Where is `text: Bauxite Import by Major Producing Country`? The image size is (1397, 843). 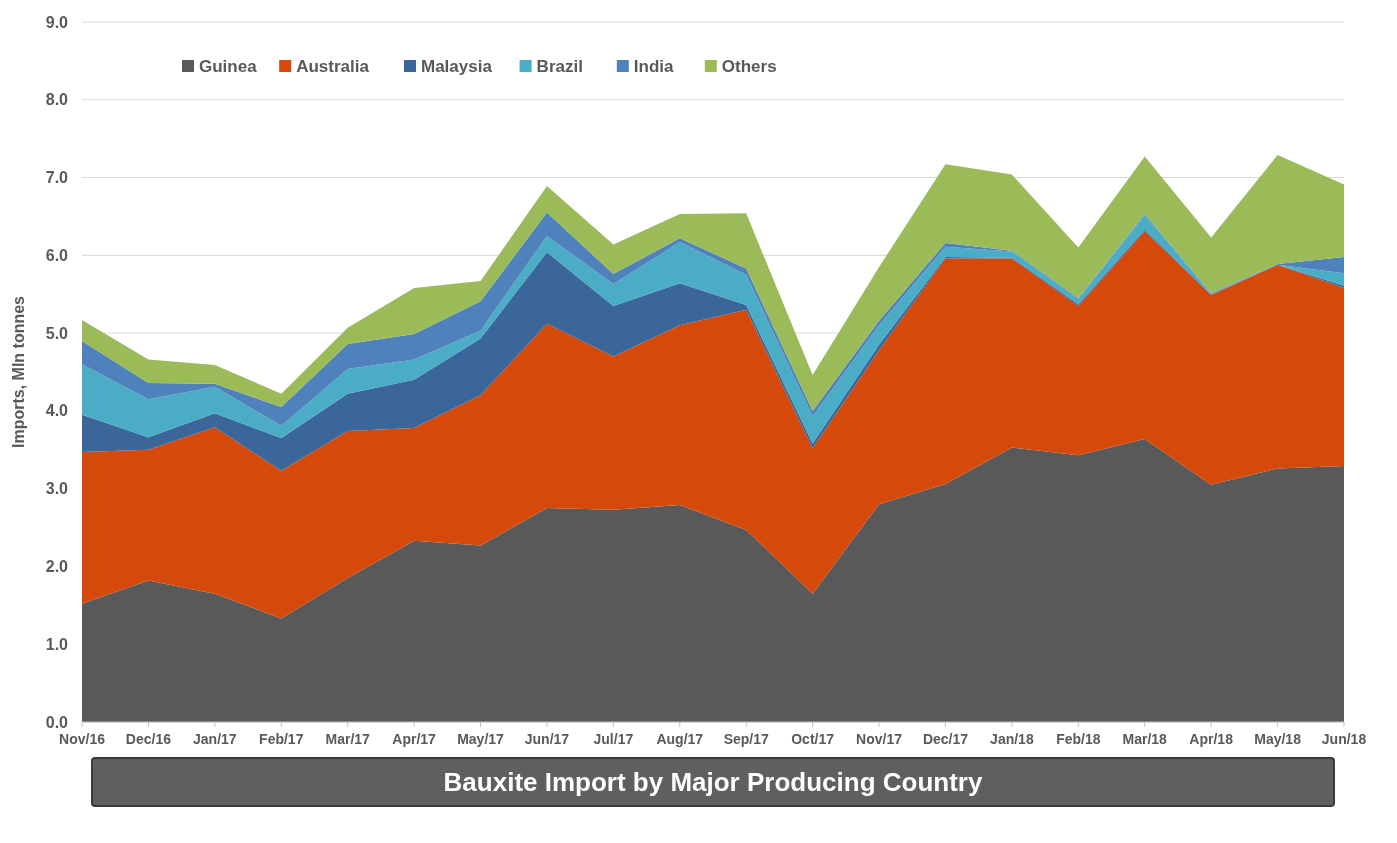 text: Bauxite Import by Major Producing Country is located at coordinates (713, 782).